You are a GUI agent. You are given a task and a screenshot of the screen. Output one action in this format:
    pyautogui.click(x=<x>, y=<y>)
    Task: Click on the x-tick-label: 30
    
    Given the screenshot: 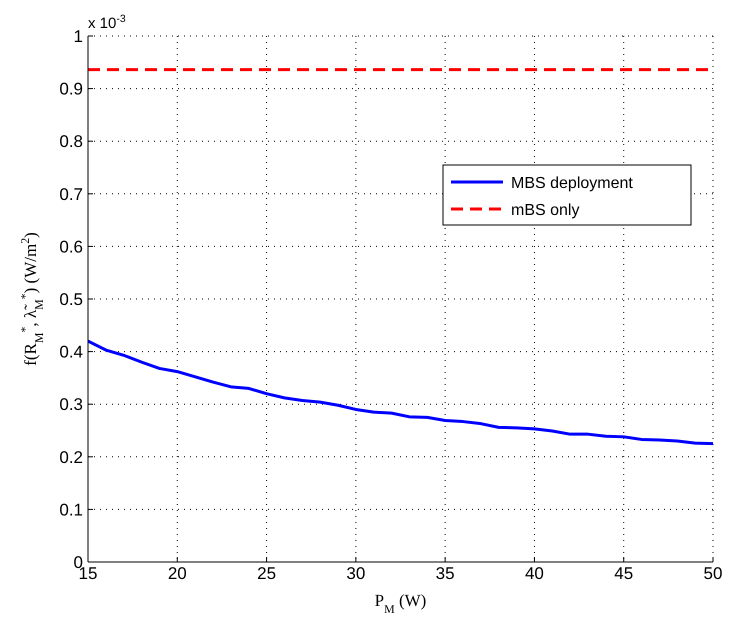 What is the action you would take?
    pyautogui.click(x=356, y=574)
    